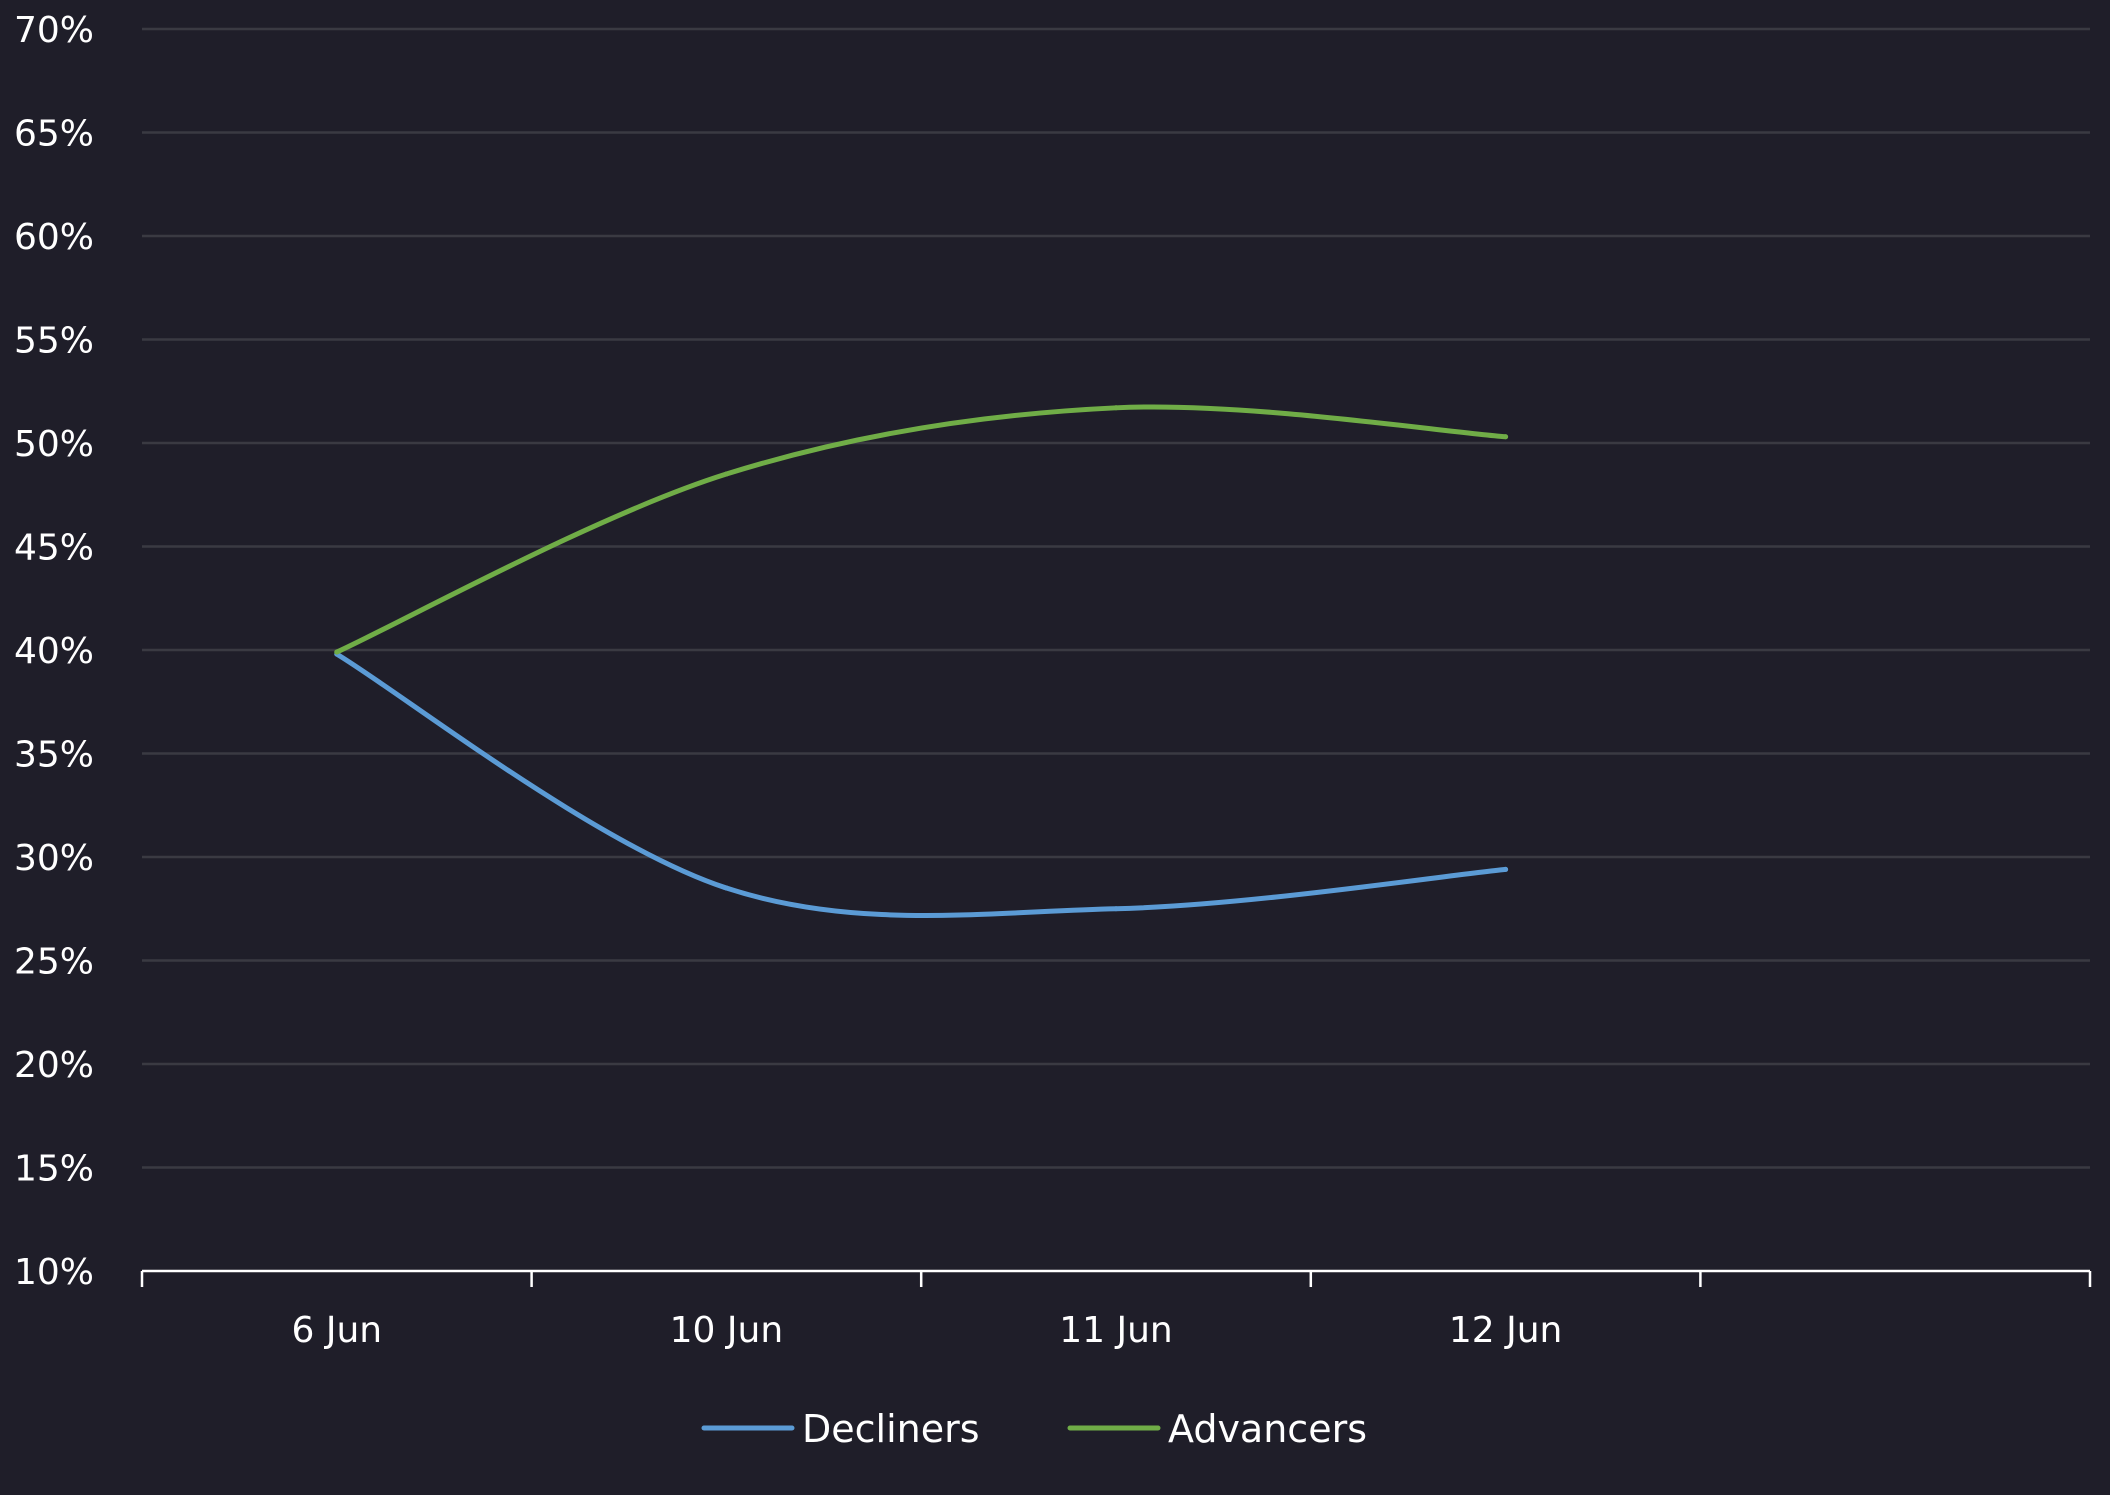 The width and height of the screenshot is (2110, 1495). What do you see at coordinates (1116, 1330) in the screenshot?
I see `x-tick-label: 11 Jun` at bounding box center [1116, 1330].